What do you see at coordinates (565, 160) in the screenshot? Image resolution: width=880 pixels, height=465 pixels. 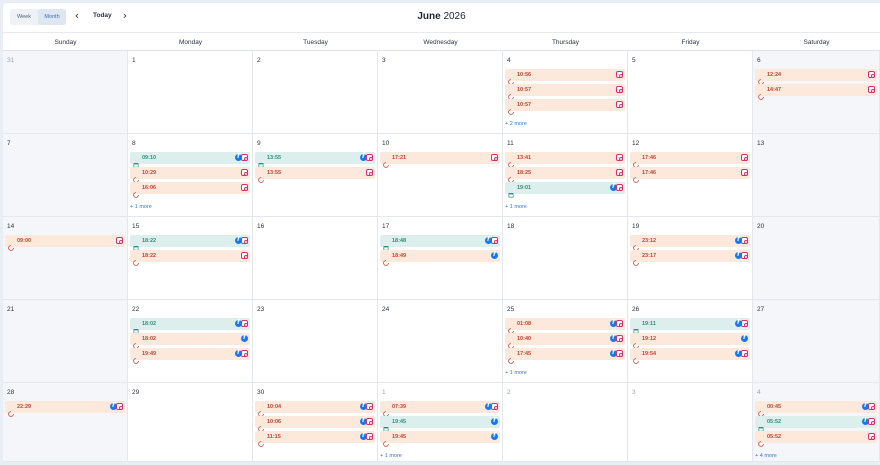 I see `post-event: 13:41` at bounding box center [565, 160].